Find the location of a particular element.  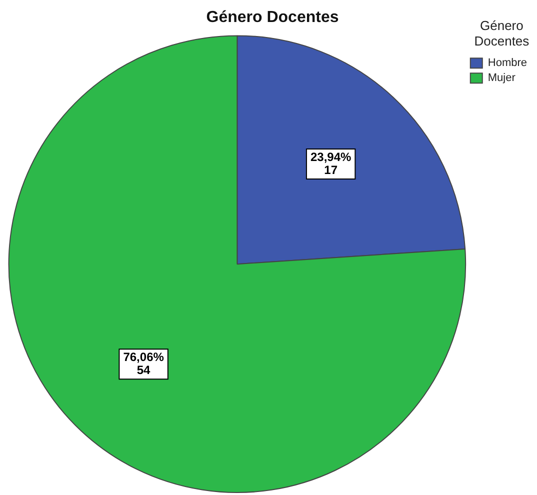

legend-label: Mujer is located at coordinates (502, 78).